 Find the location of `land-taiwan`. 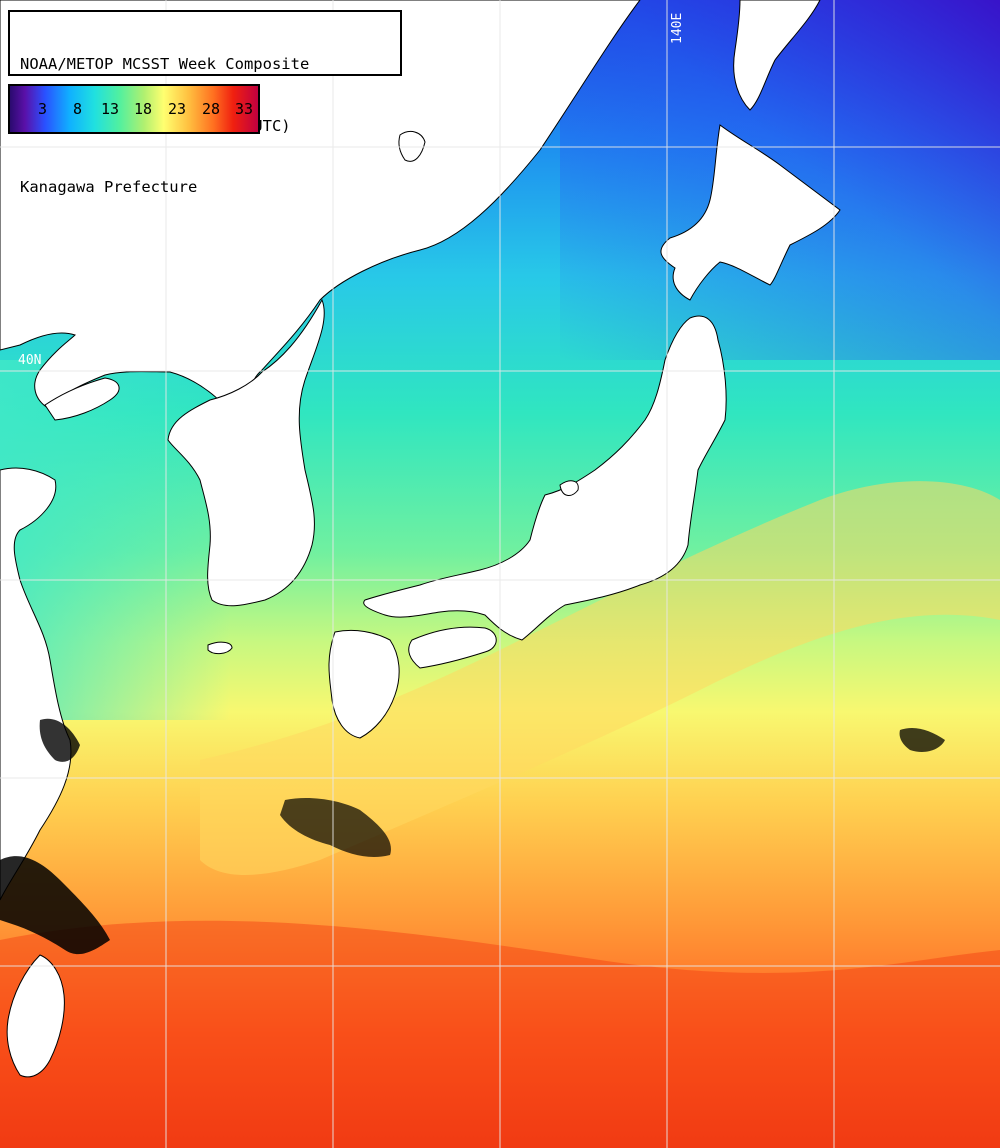

land-taiwan is located at coordinates (35, 1016).